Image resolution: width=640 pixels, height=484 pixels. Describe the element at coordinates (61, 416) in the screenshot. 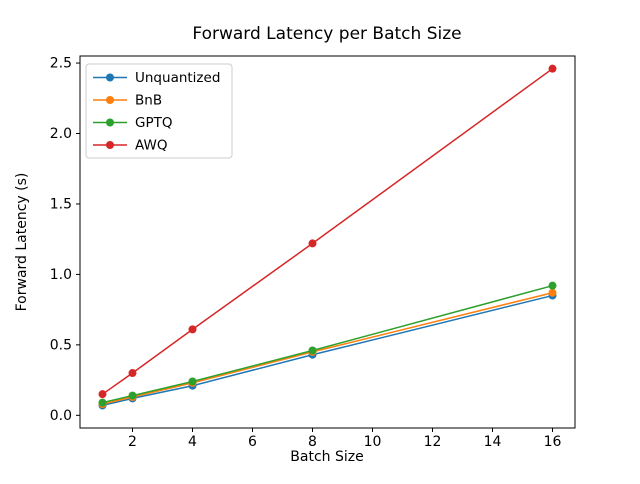

I see `y-tick-label: 0.0` at that location.